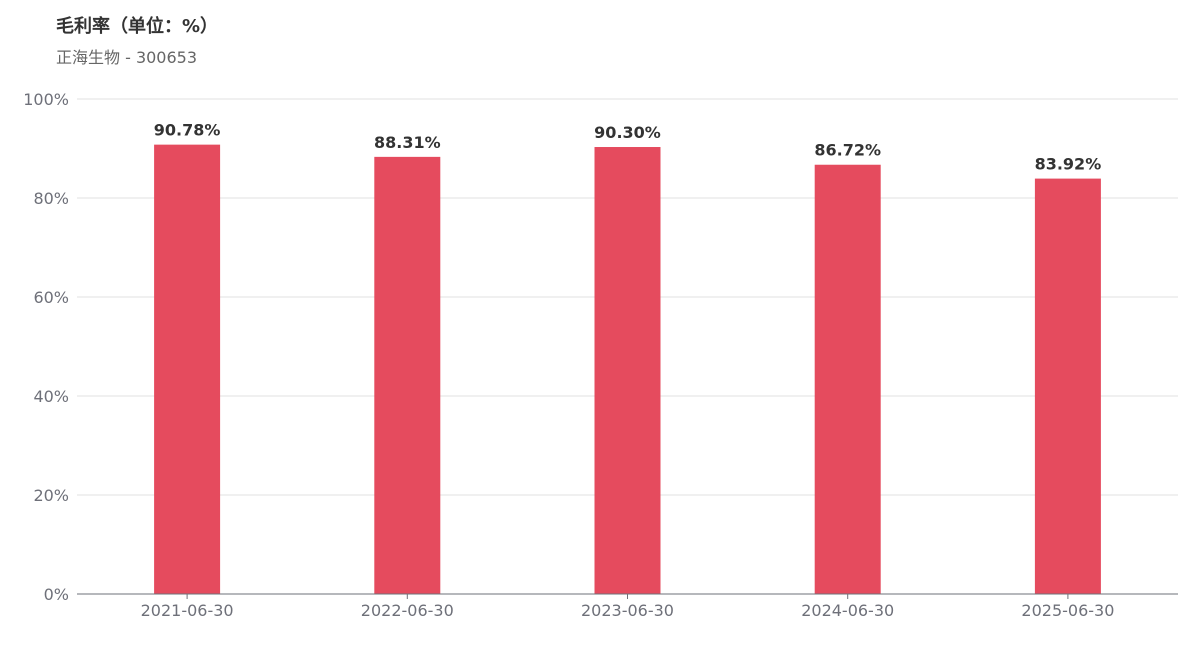 The image size is (1204, 646). I want to click on x-tick-label: 2021-06-30, so click(187, 610).